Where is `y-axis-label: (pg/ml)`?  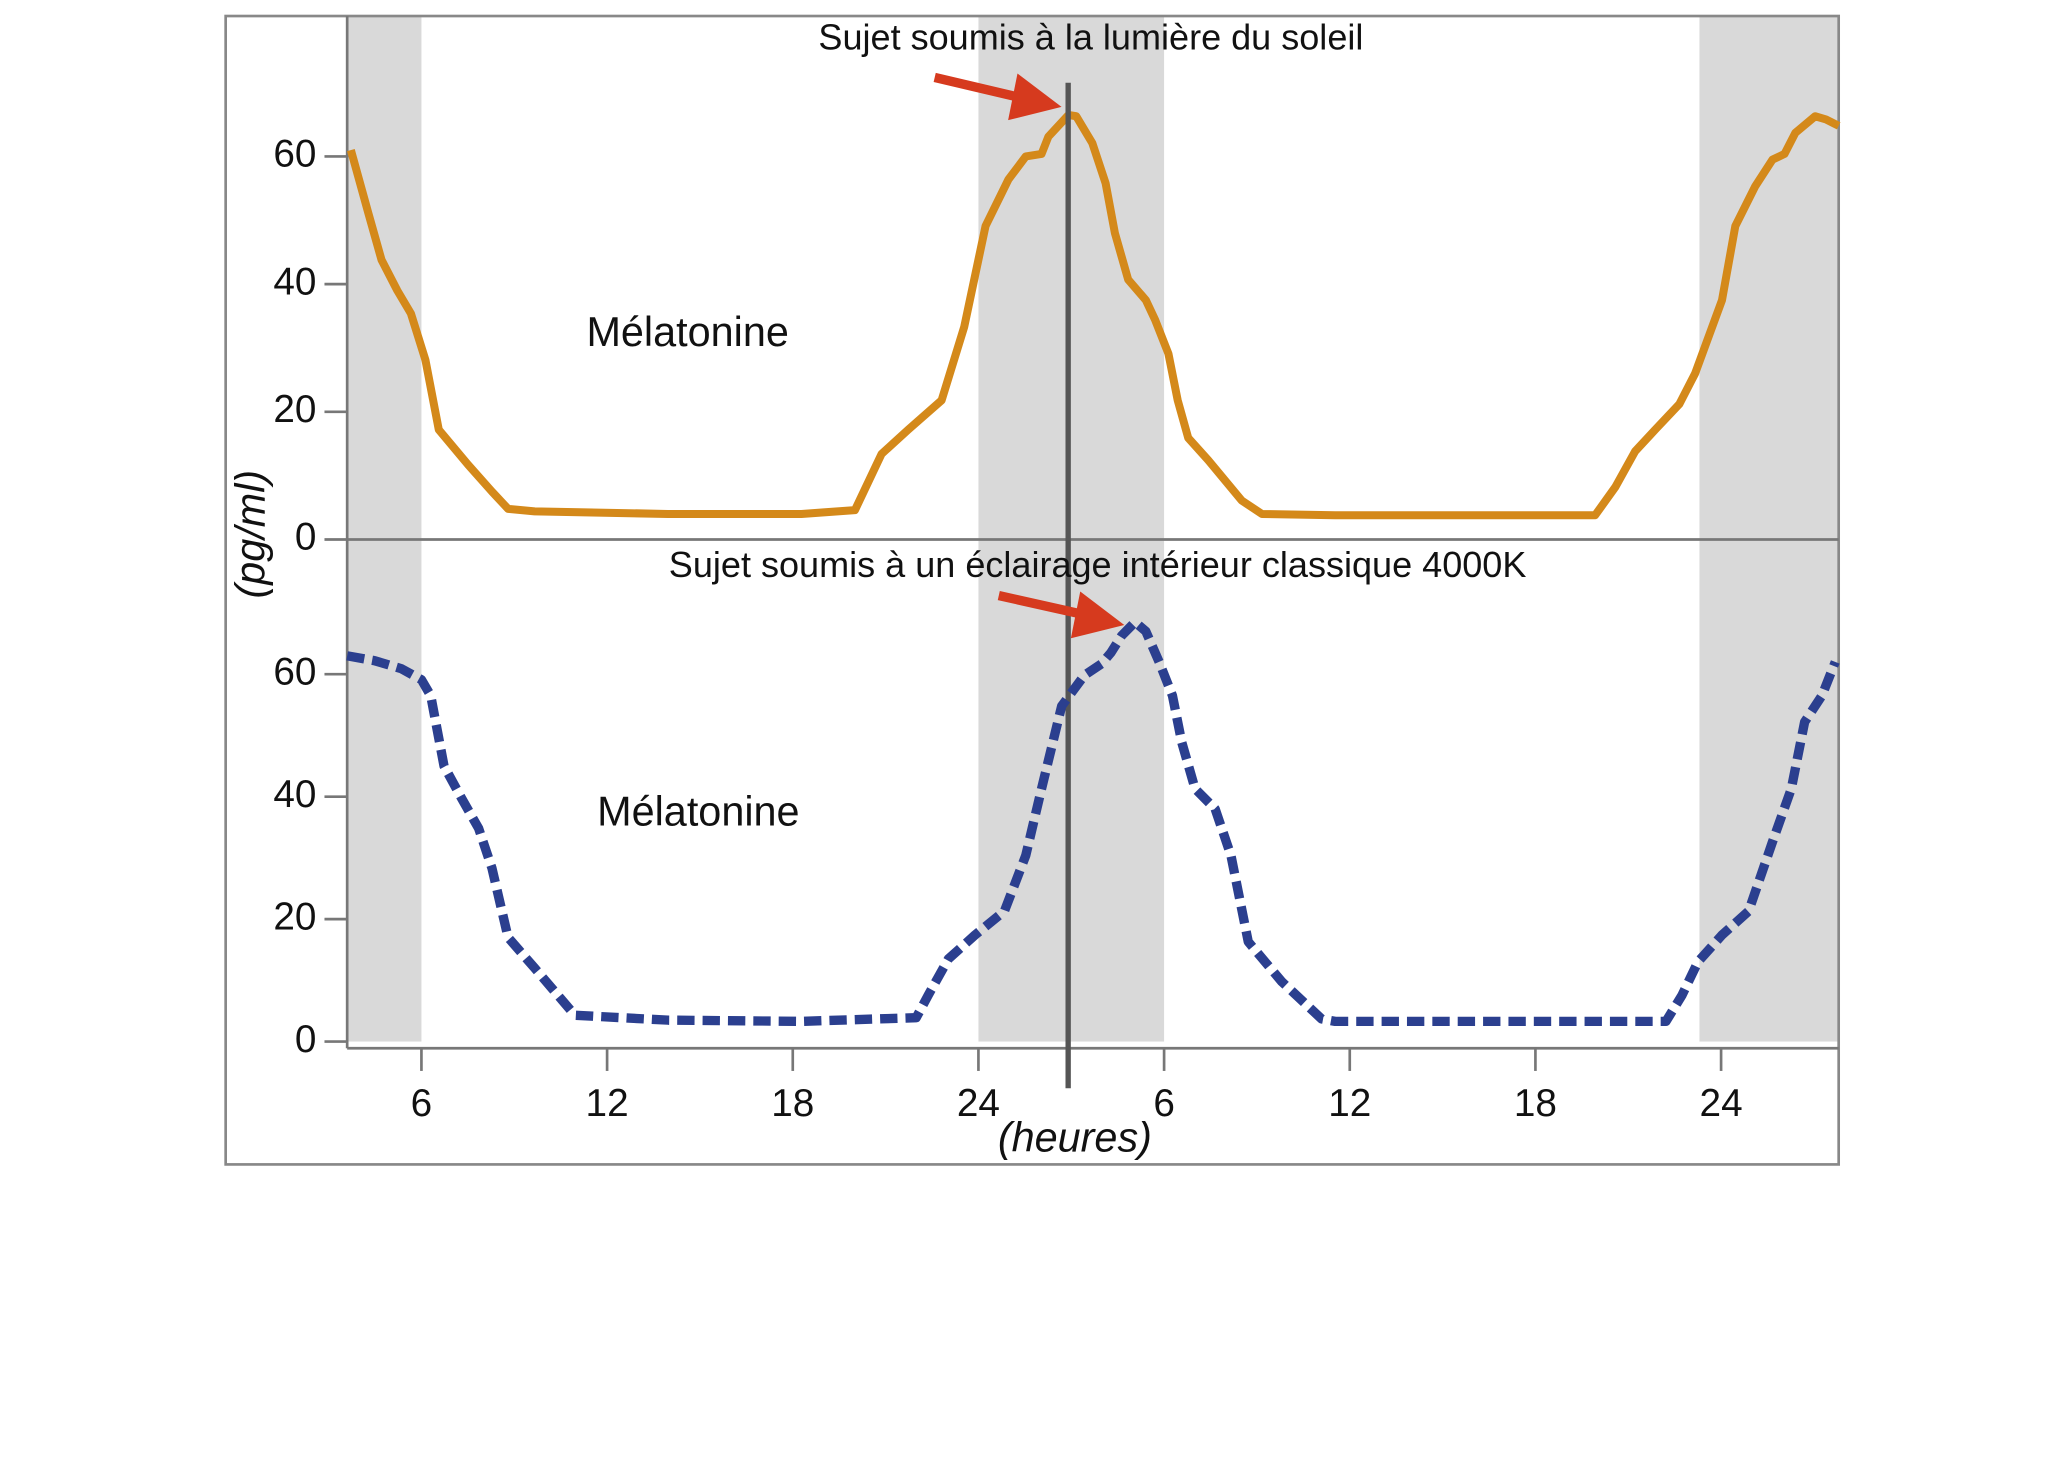
y-axis-label: (pg/ml) is located at coordinates (251, 534).